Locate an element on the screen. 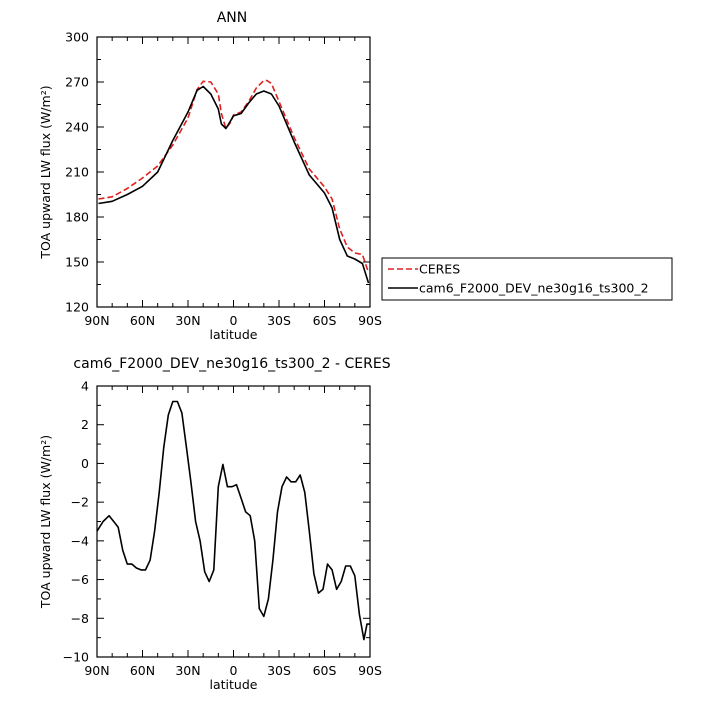 This screenshot has width=708, height=708. series-line-difference is located at coordinates (233, 520).